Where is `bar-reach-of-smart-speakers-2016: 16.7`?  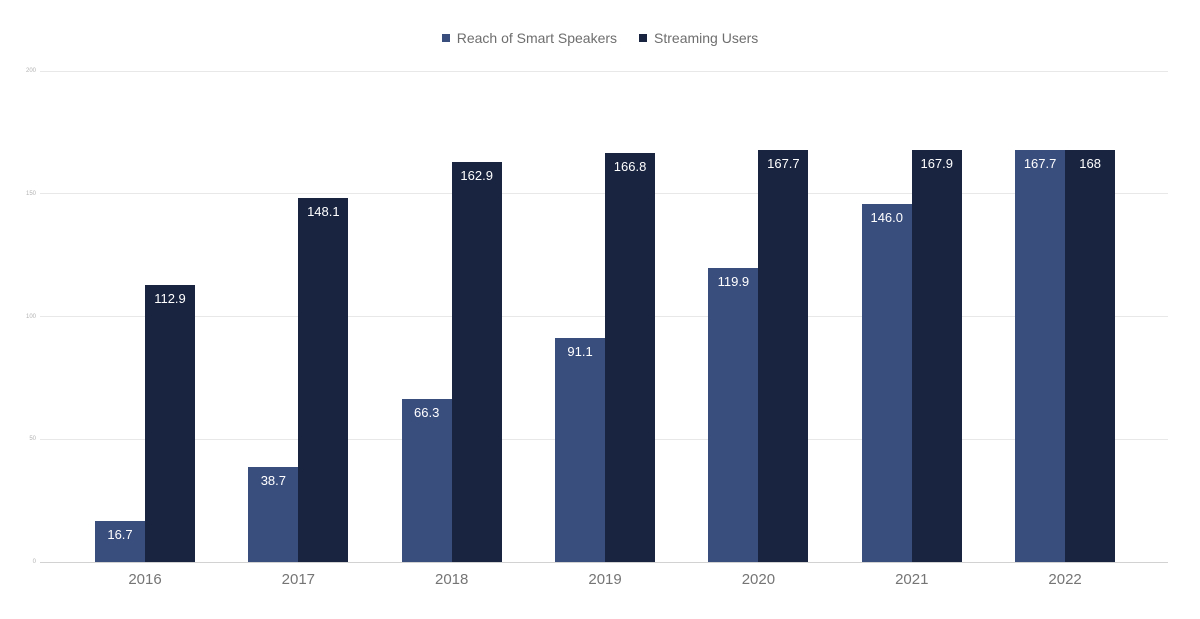 bar-reach-of-smart-speakers-2016: 16.7 is located at coordinates (120, 541).